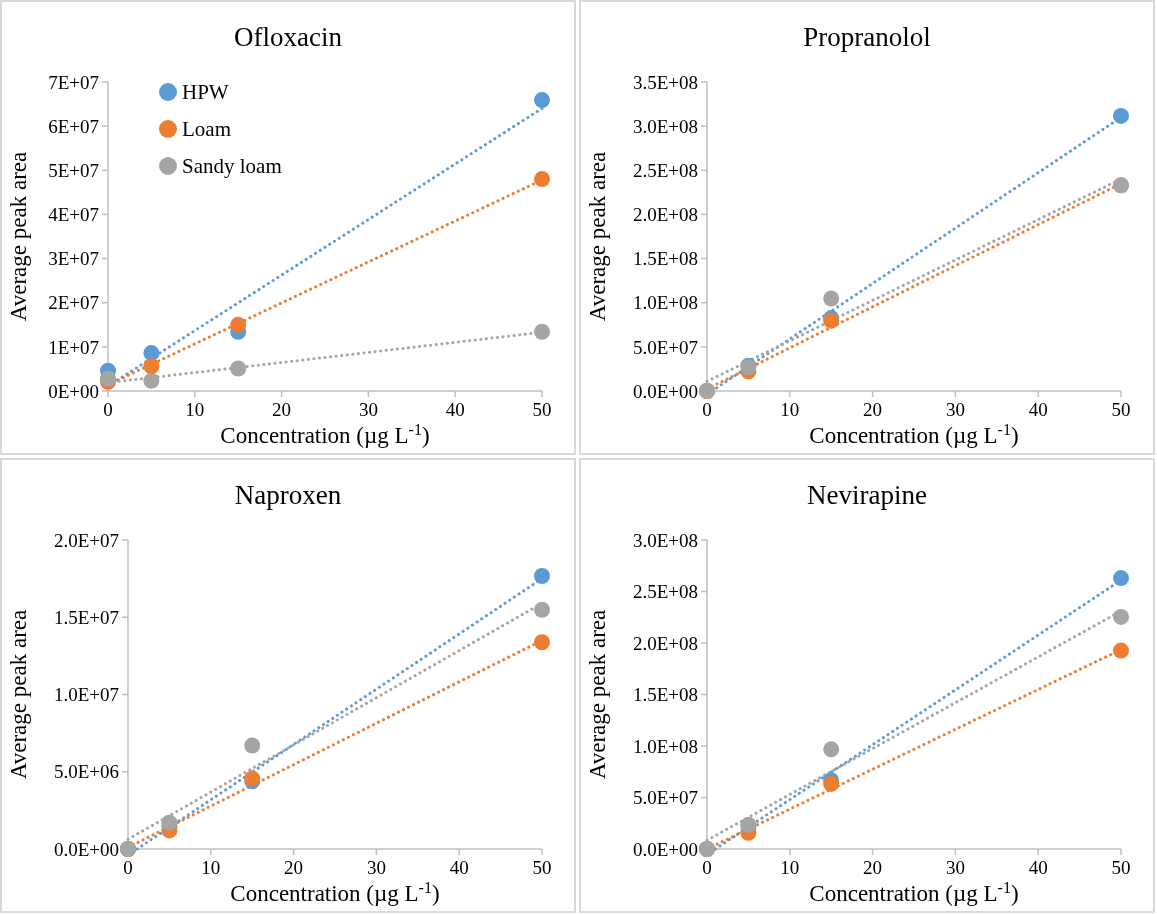 This screenshot has width=1157, height=914. Describe the element at coordinates (73, 391) in the screenshot. I see `y-tick-label: 0E+00` at that location.